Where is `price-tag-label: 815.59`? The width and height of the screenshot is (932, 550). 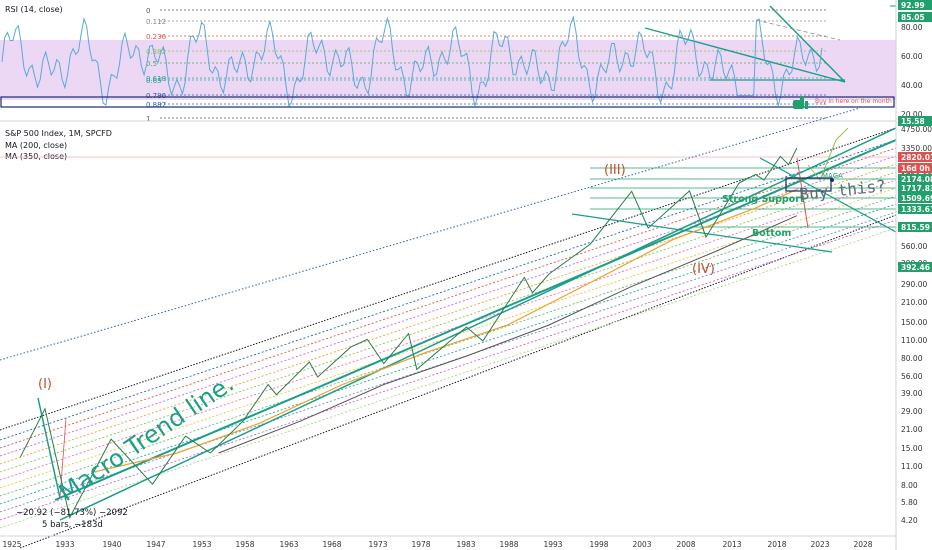 price-tag-label: 815.59 is located at coordinates (915, 227).